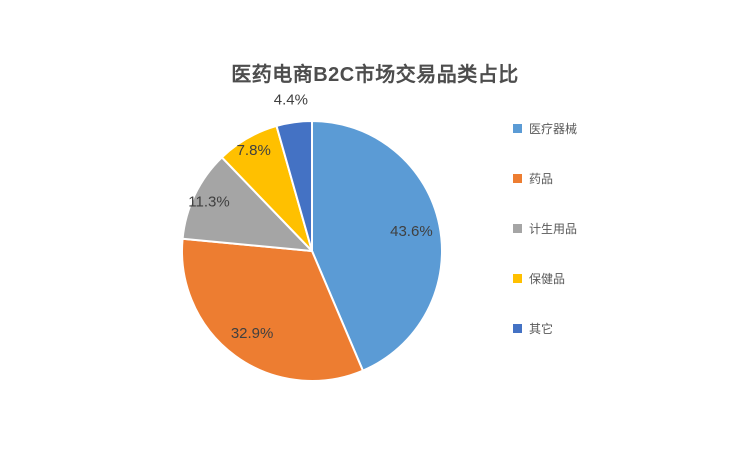  What do you see at coordinates (377, 246) in the screenshot?
I see `pie-slice-medical-devices` at bounding box center [377, 246].